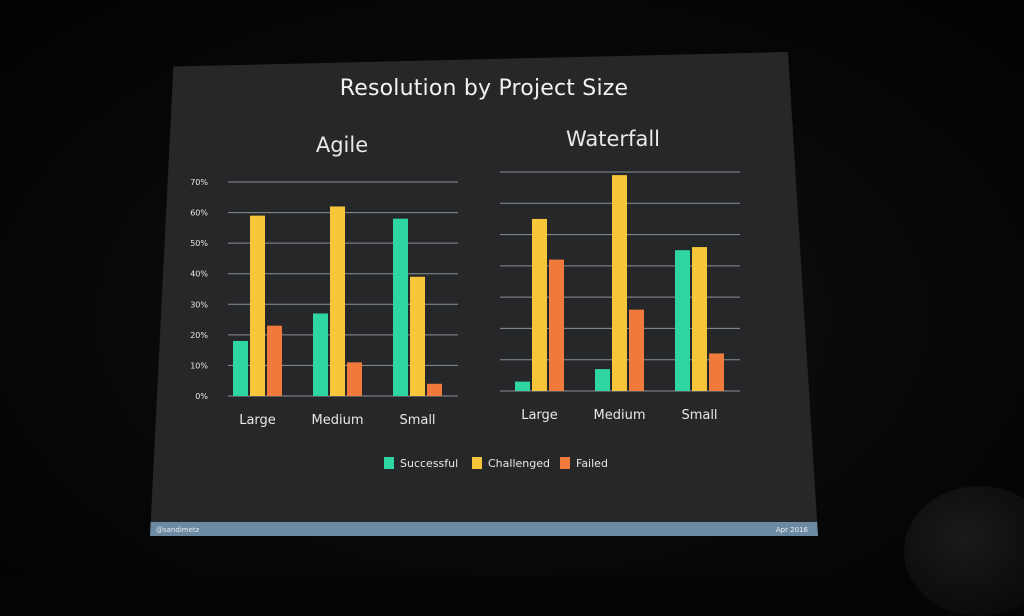 The image size is (1024, 616). Describe the element at coordinates (565, 463) in the screenshot. I see `legend-swatch-failed` at that location.